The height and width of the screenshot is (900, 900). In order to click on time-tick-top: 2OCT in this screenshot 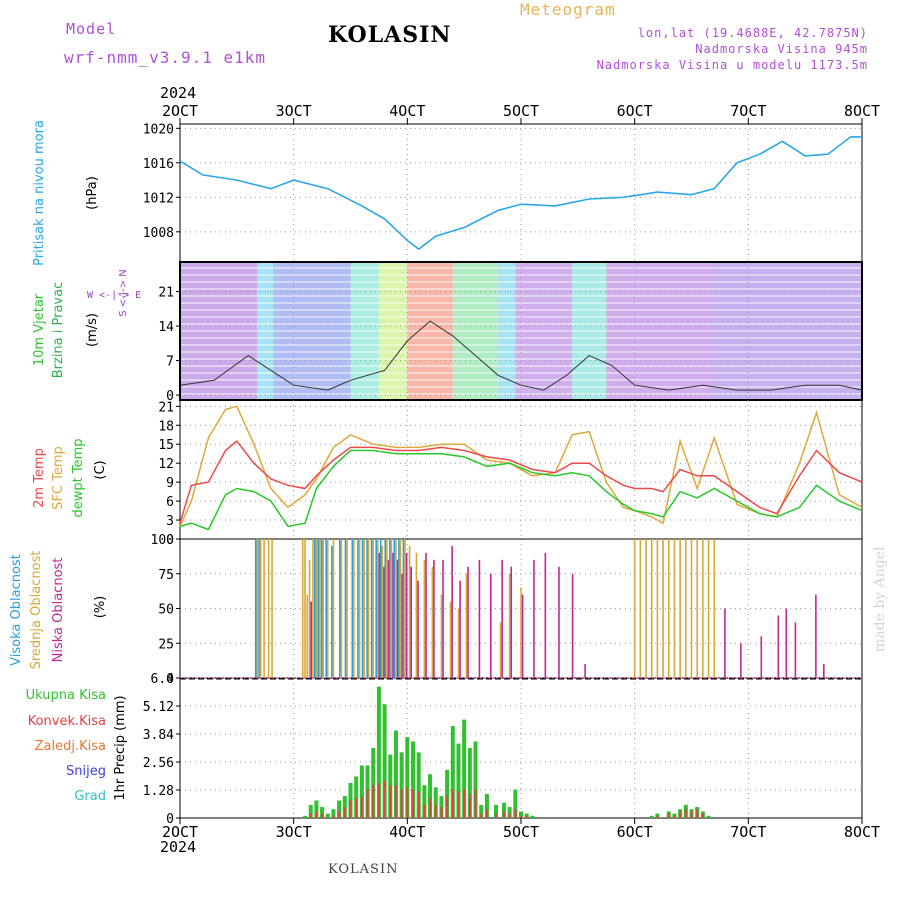, I will do `click(180, 111)`.